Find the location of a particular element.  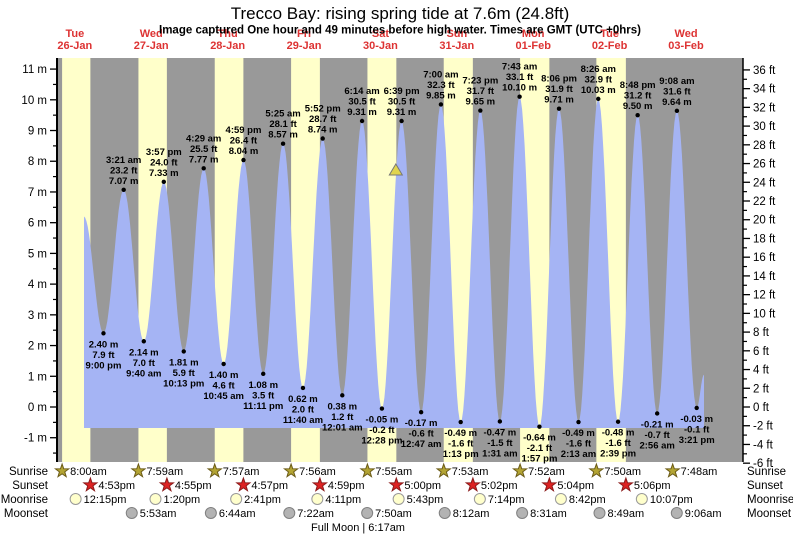

day-name-label: Sat is located at coordinates (380, 34).